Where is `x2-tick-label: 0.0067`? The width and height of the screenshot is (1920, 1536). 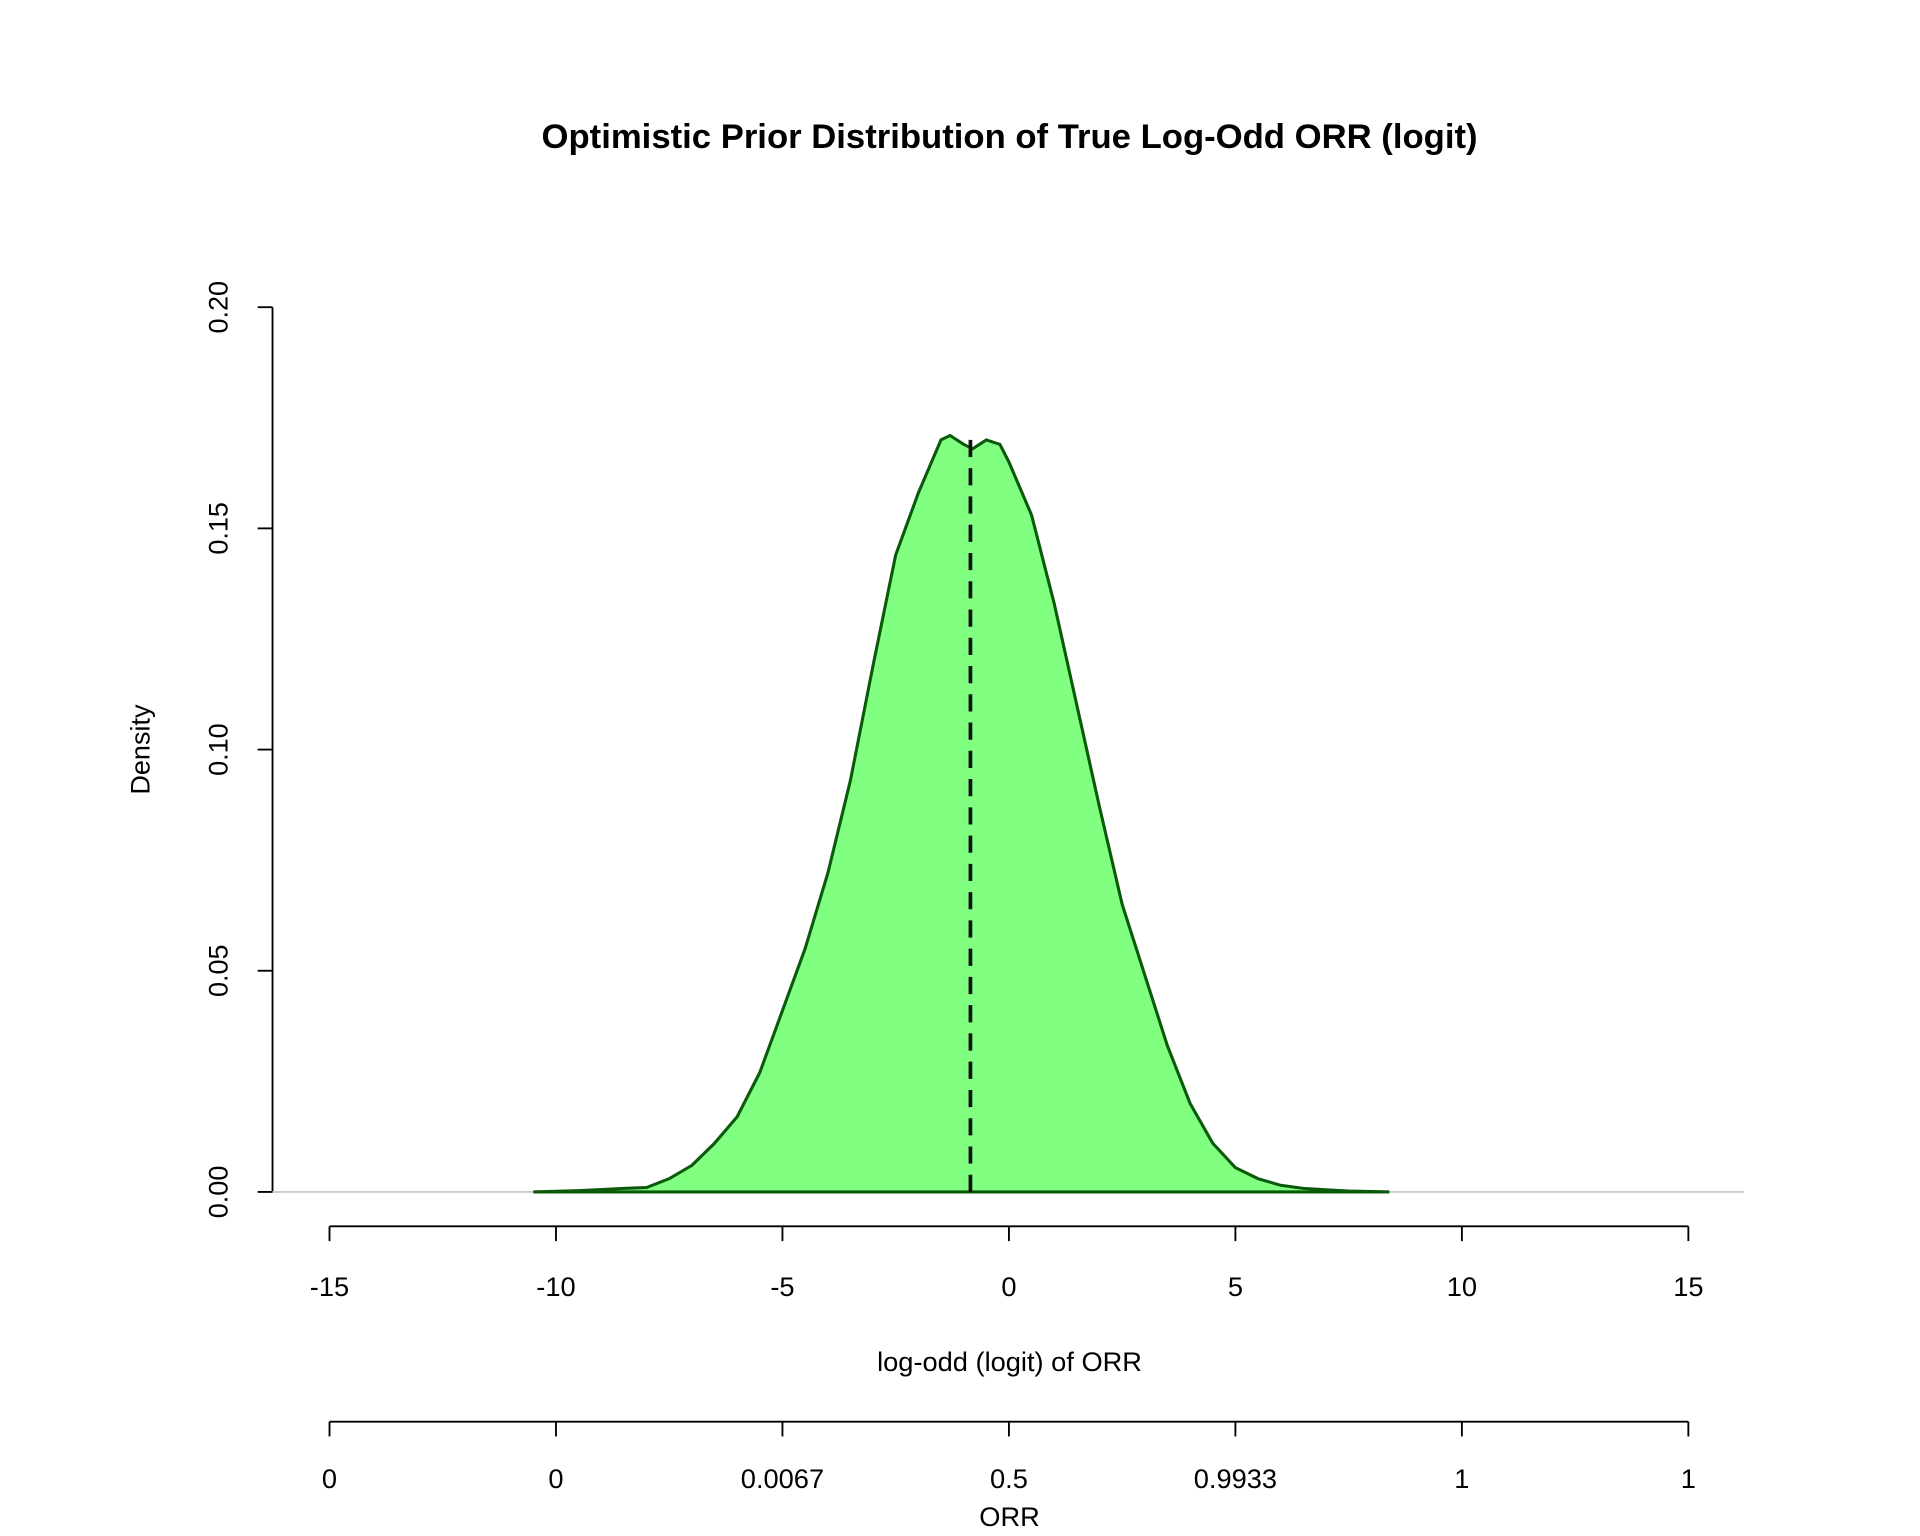
x2-tick-label: 0.0067 is located at coordinates (782, 1478).